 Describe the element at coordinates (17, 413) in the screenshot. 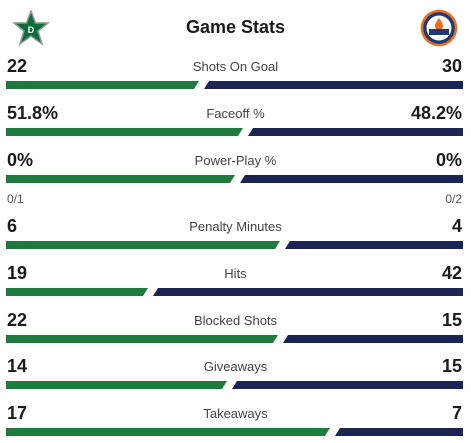

I see `home-value: 17` at that location.